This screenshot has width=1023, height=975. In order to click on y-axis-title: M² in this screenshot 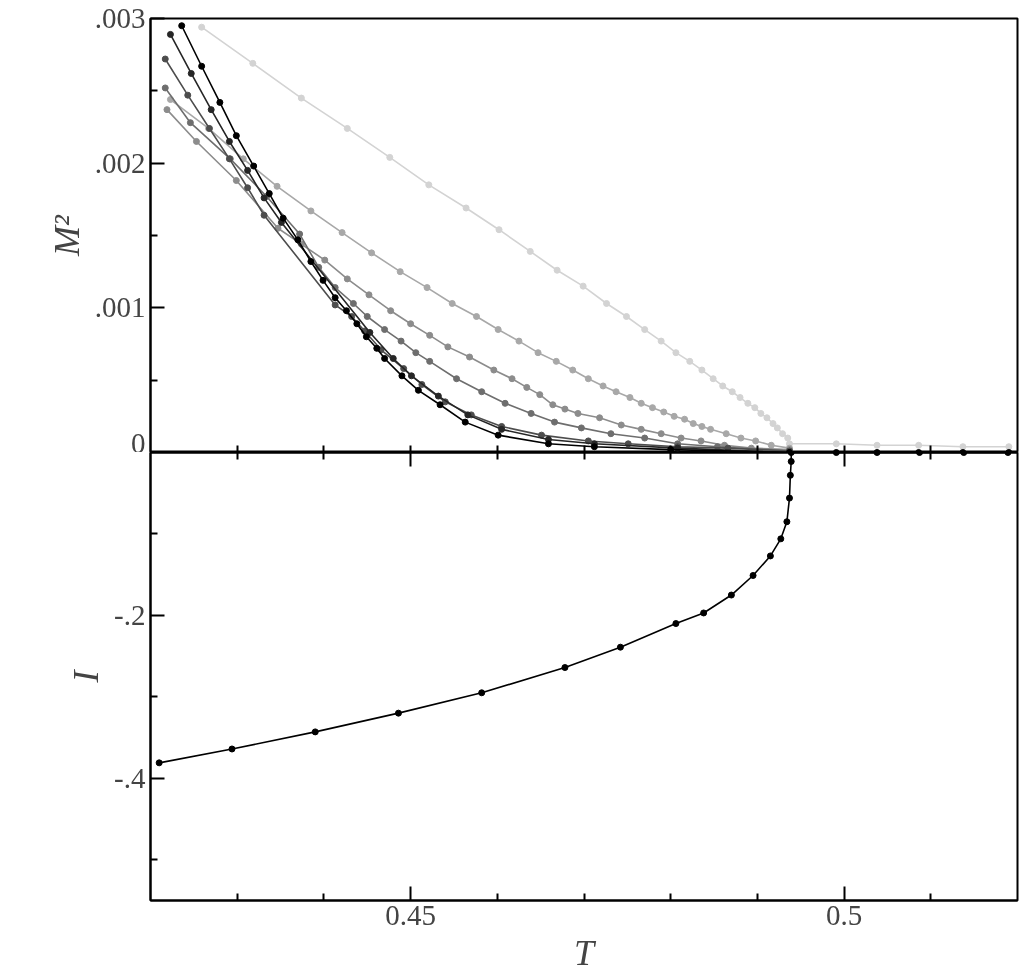, I will do `click(66, 235)`.